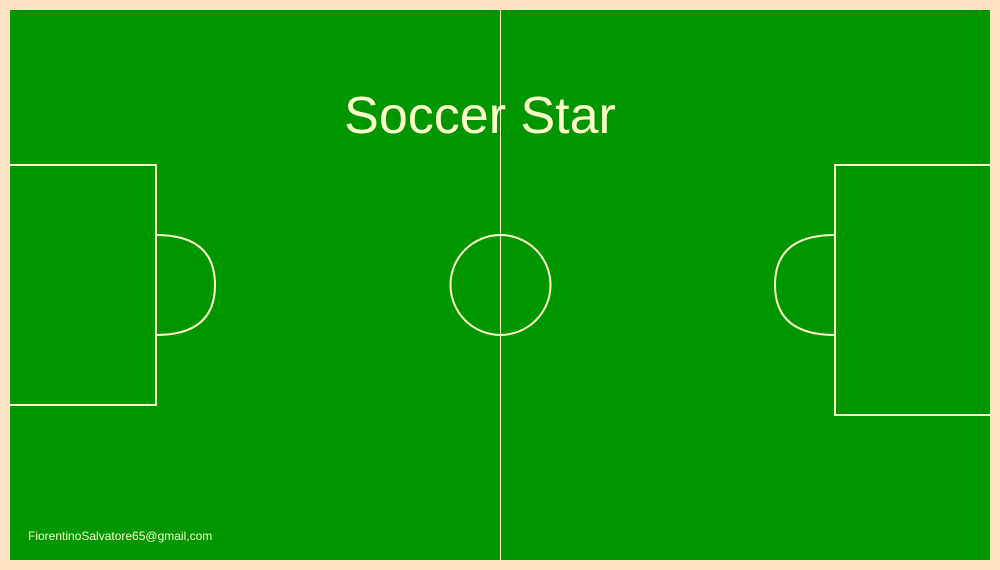 Image resolution: width=1000 pixels, height=570 pixels. Describe the element at coordinates (83, 285) in the screenshot. I see `left-penalty-box` at that location.